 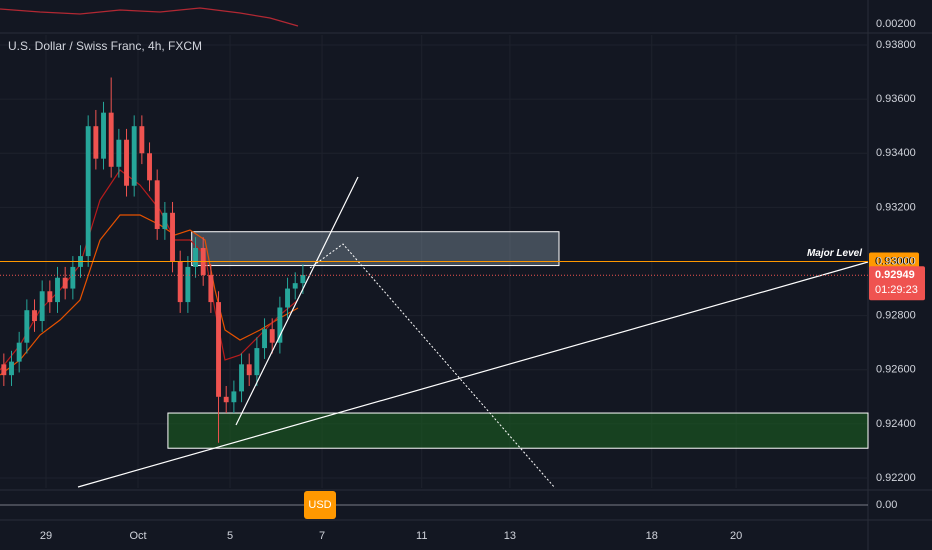 What do you see at coordinates (462, 274) in the screenshot?
I see `levels: Major Level 0.93000 0.92949 01:29:23` at bounding box center [462, 274].